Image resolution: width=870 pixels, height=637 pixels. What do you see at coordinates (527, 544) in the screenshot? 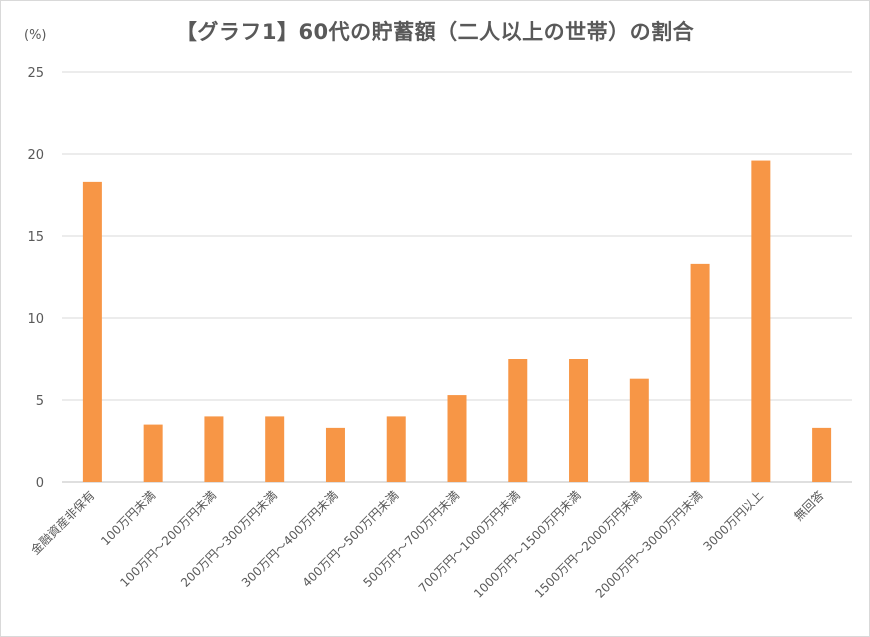
I see `x-category-label: 1000万円～1500万円未満` at bounding box center [527, 544].